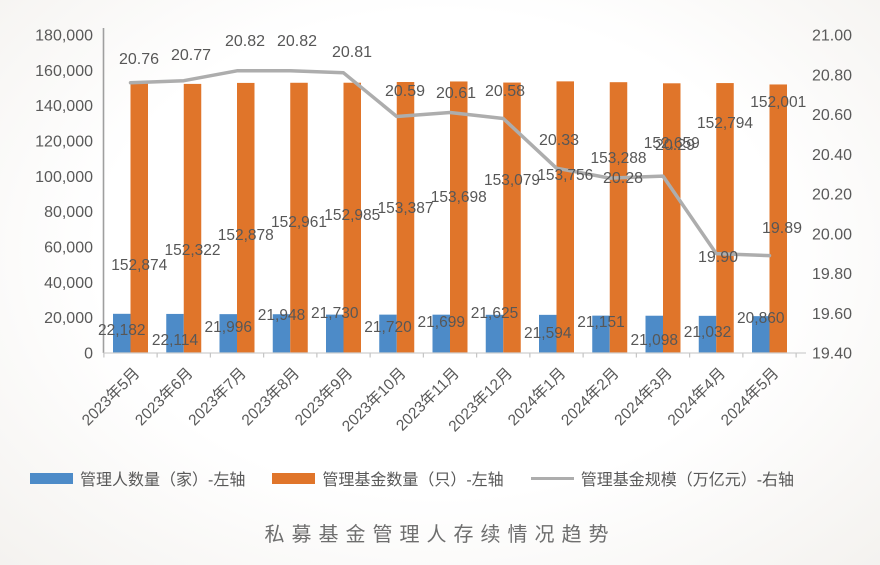  I want to click on data-label-managers: 21,699, so click(441, 322).